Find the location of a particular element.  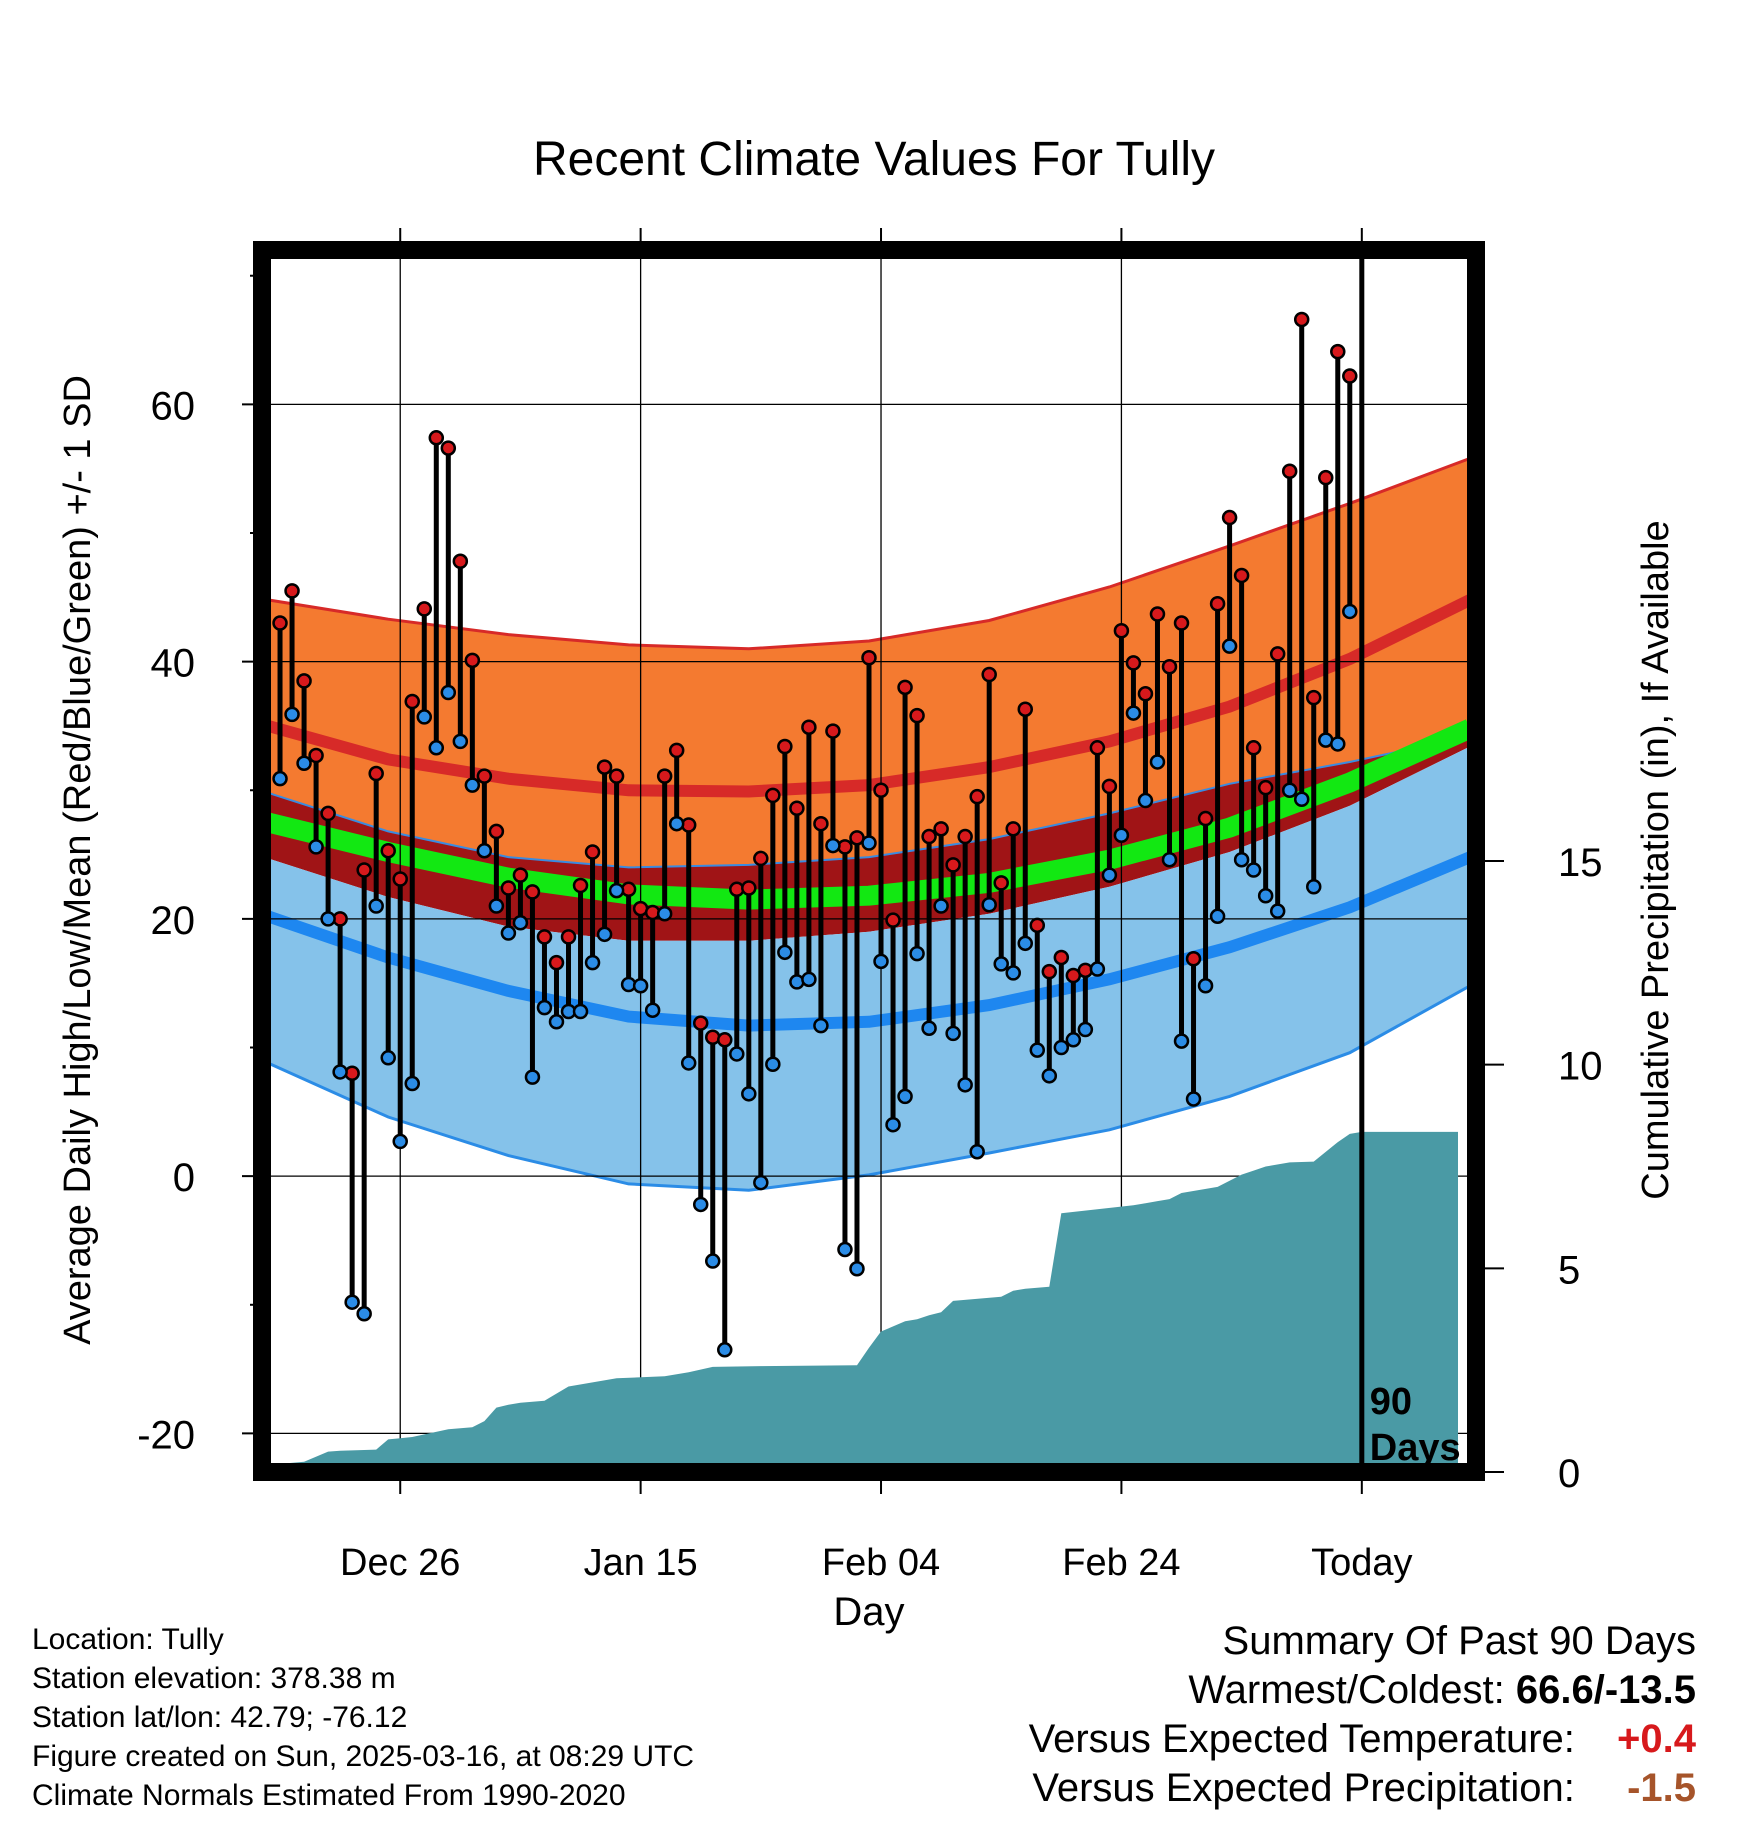

normal-mean-line is located at coordinates (870, 814).